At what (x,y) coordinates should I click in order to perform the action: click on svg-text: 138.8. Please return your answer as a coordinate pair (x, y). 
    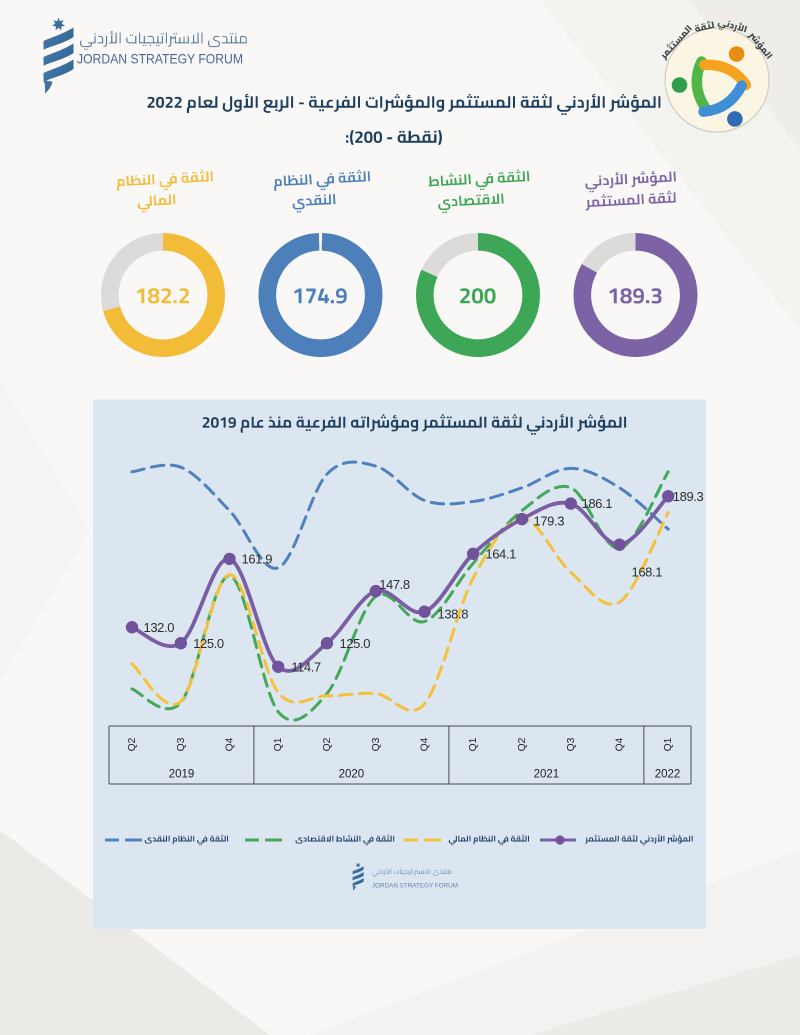
    Looking at the image, I should click on (453, 613).